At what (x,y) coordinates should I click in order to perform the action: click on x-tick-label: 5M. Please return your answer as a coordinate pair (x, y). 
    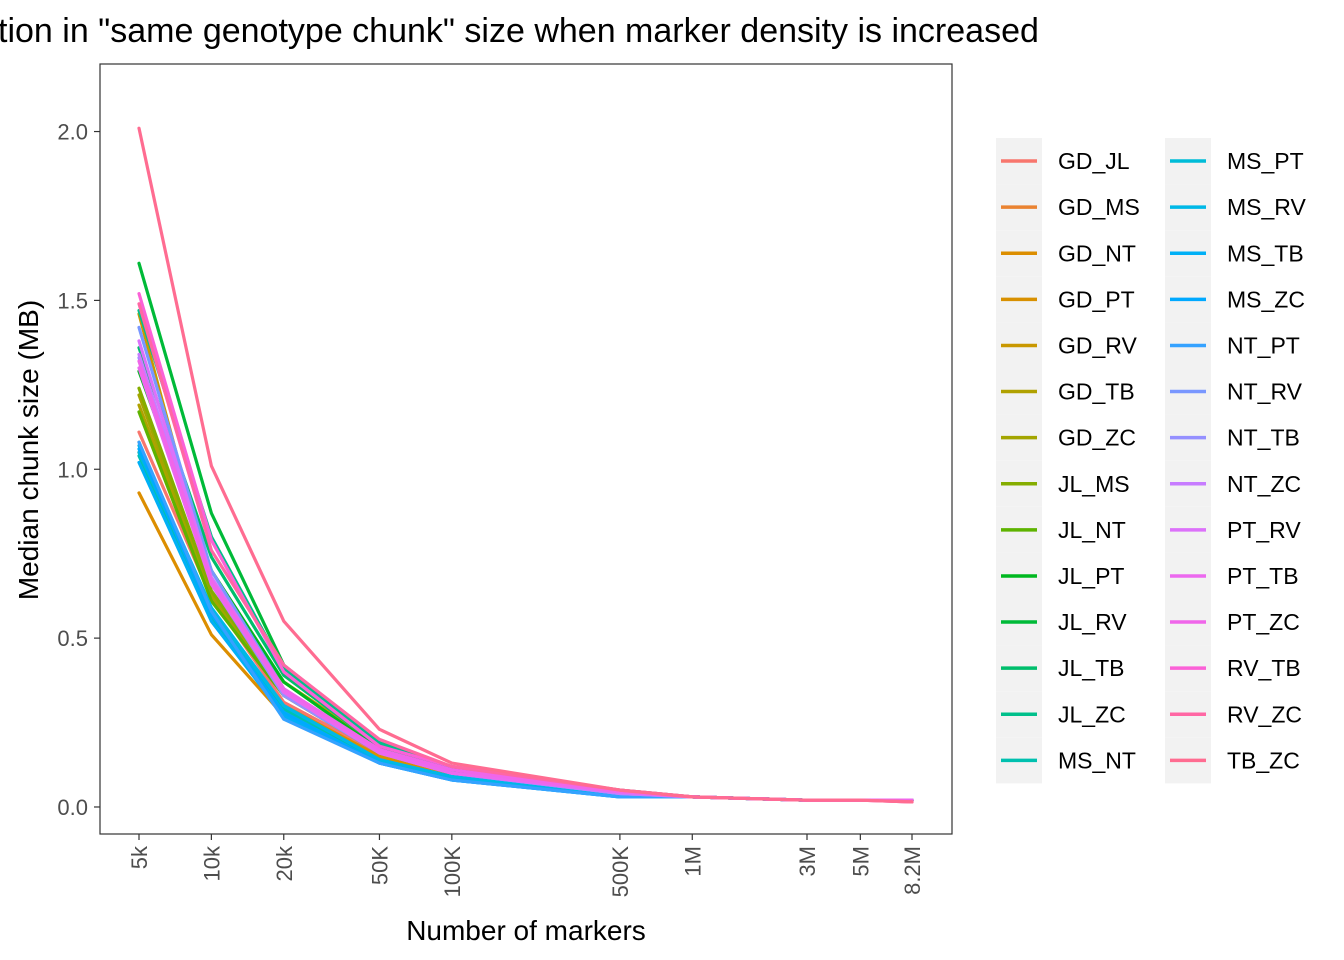
    Looking at the image, I should click on (860, 861).